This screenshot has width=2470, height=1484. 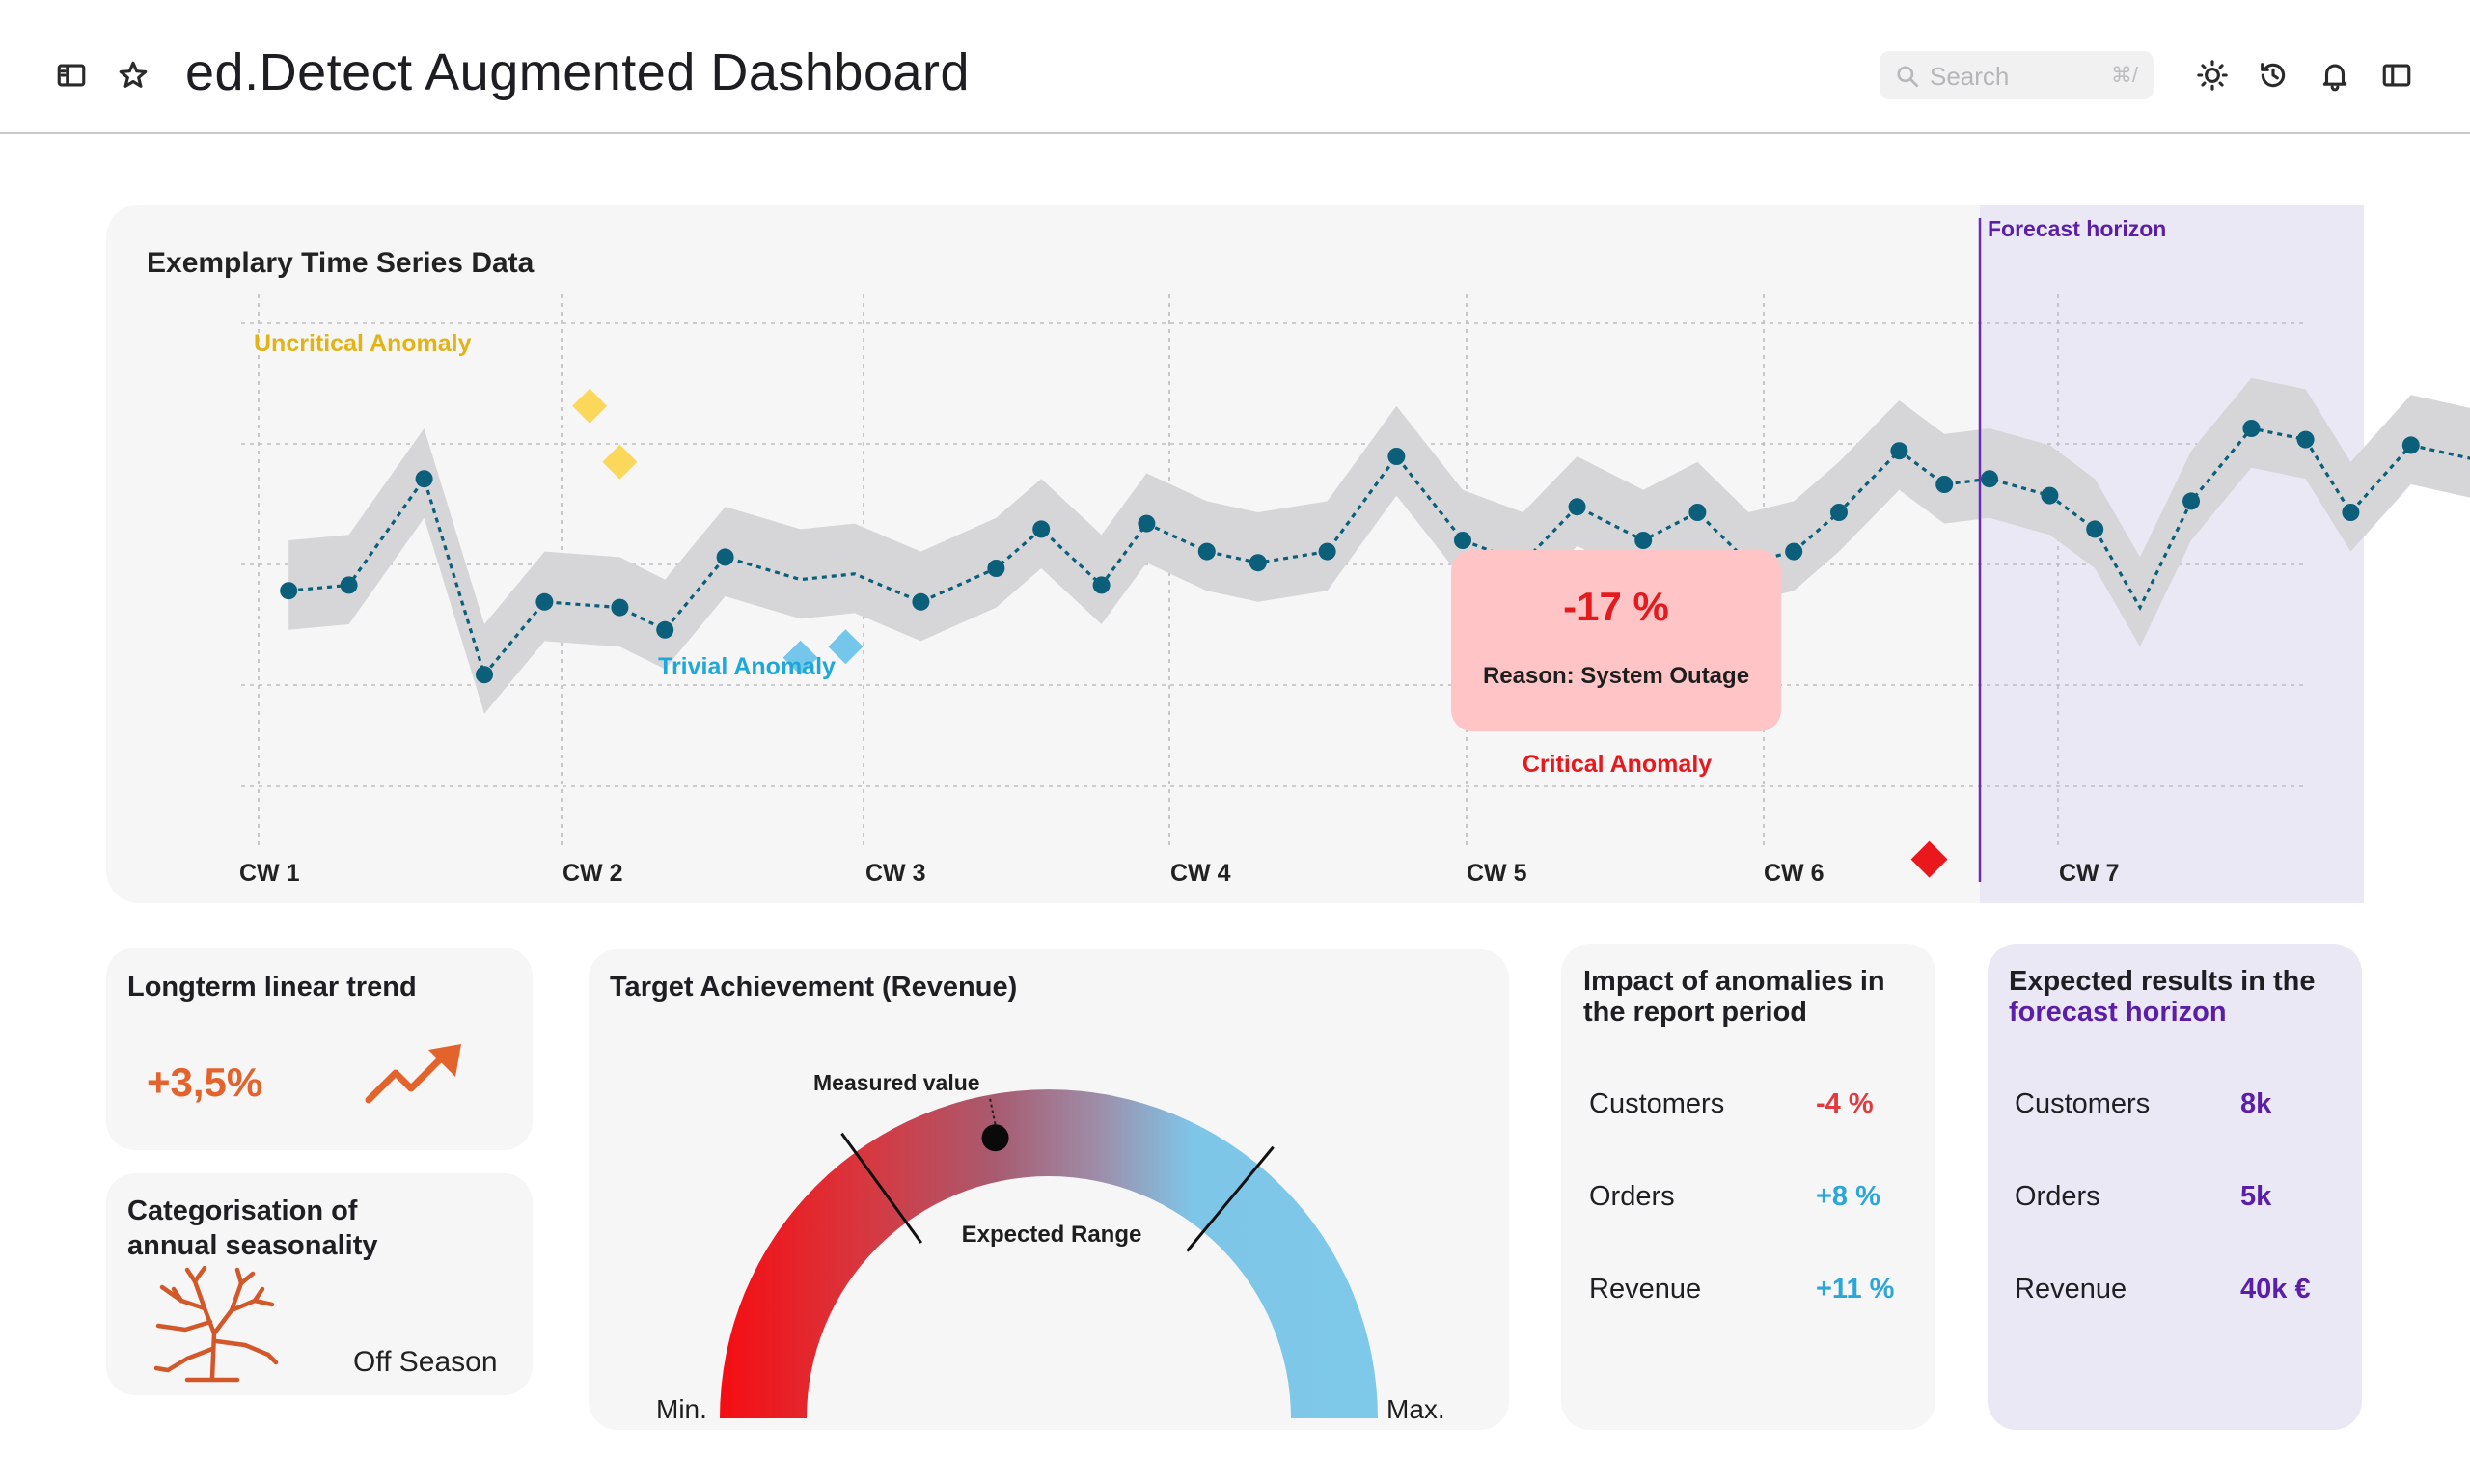 I want to click on forecast-label-orders: Orders, so click(x=2057, y=1196).